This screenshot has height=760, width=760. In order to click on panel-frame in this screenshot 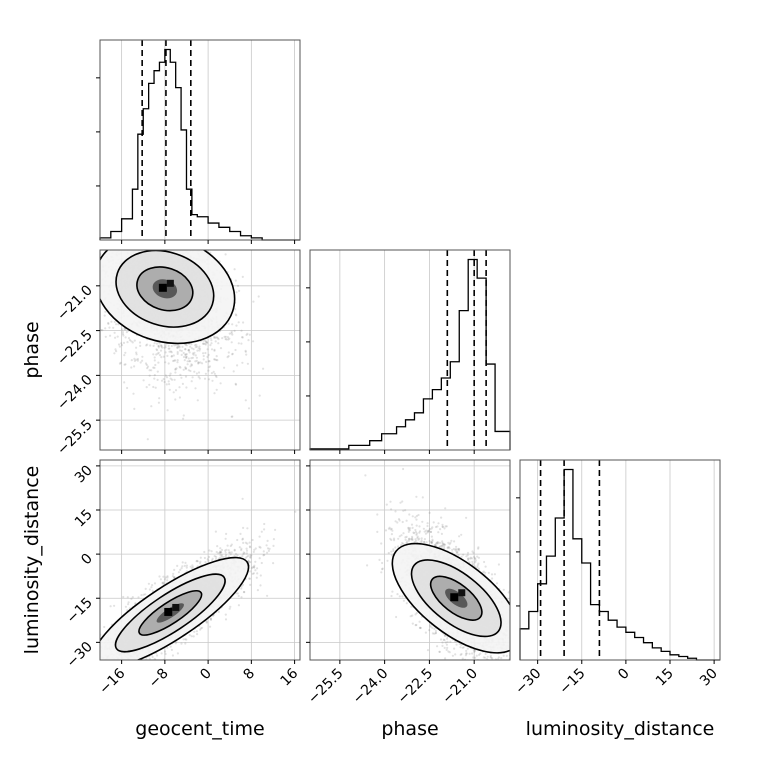, I will do `click(410, 350)`.